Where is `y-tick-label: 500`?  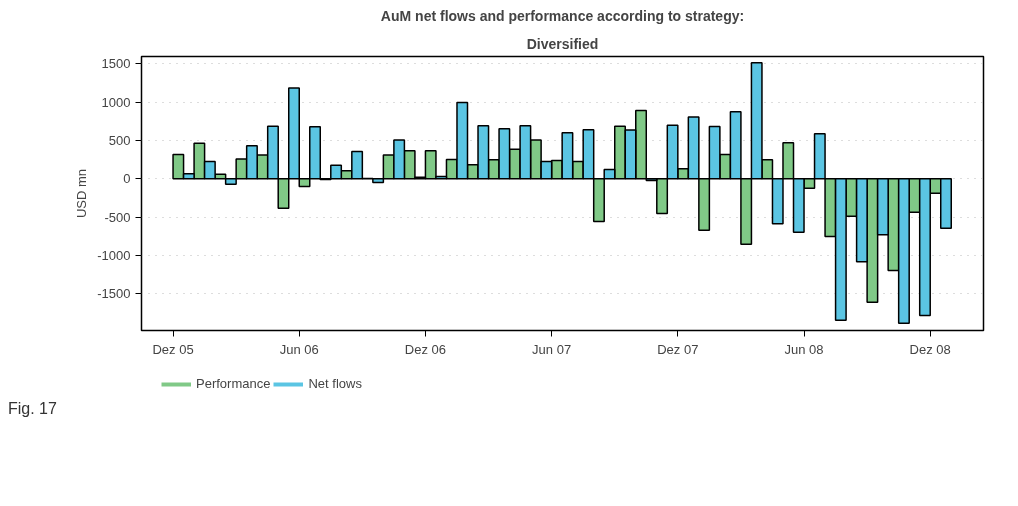 y-tick-label: 500 is located at coordinates (119, 140).